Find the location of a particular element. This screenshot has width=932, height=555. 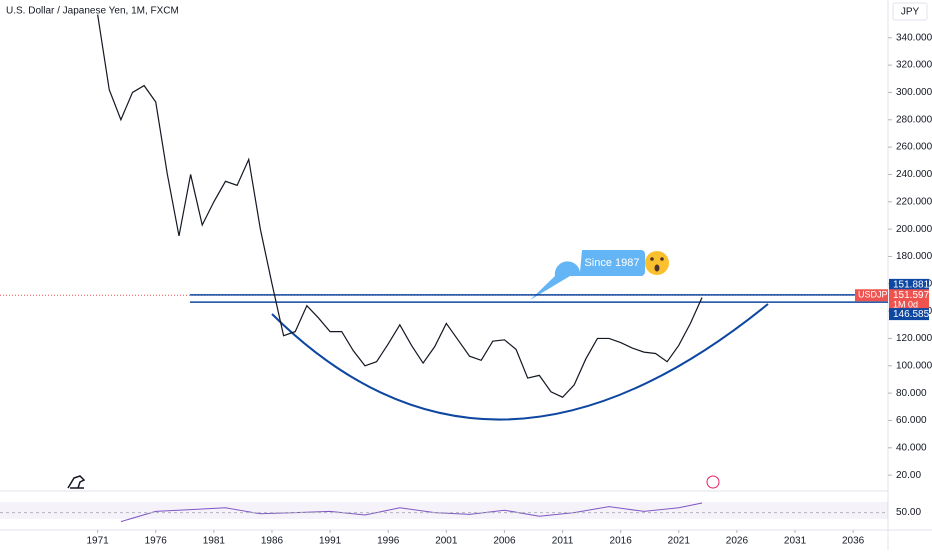

rsi-line is located at coordinates (411, 512).